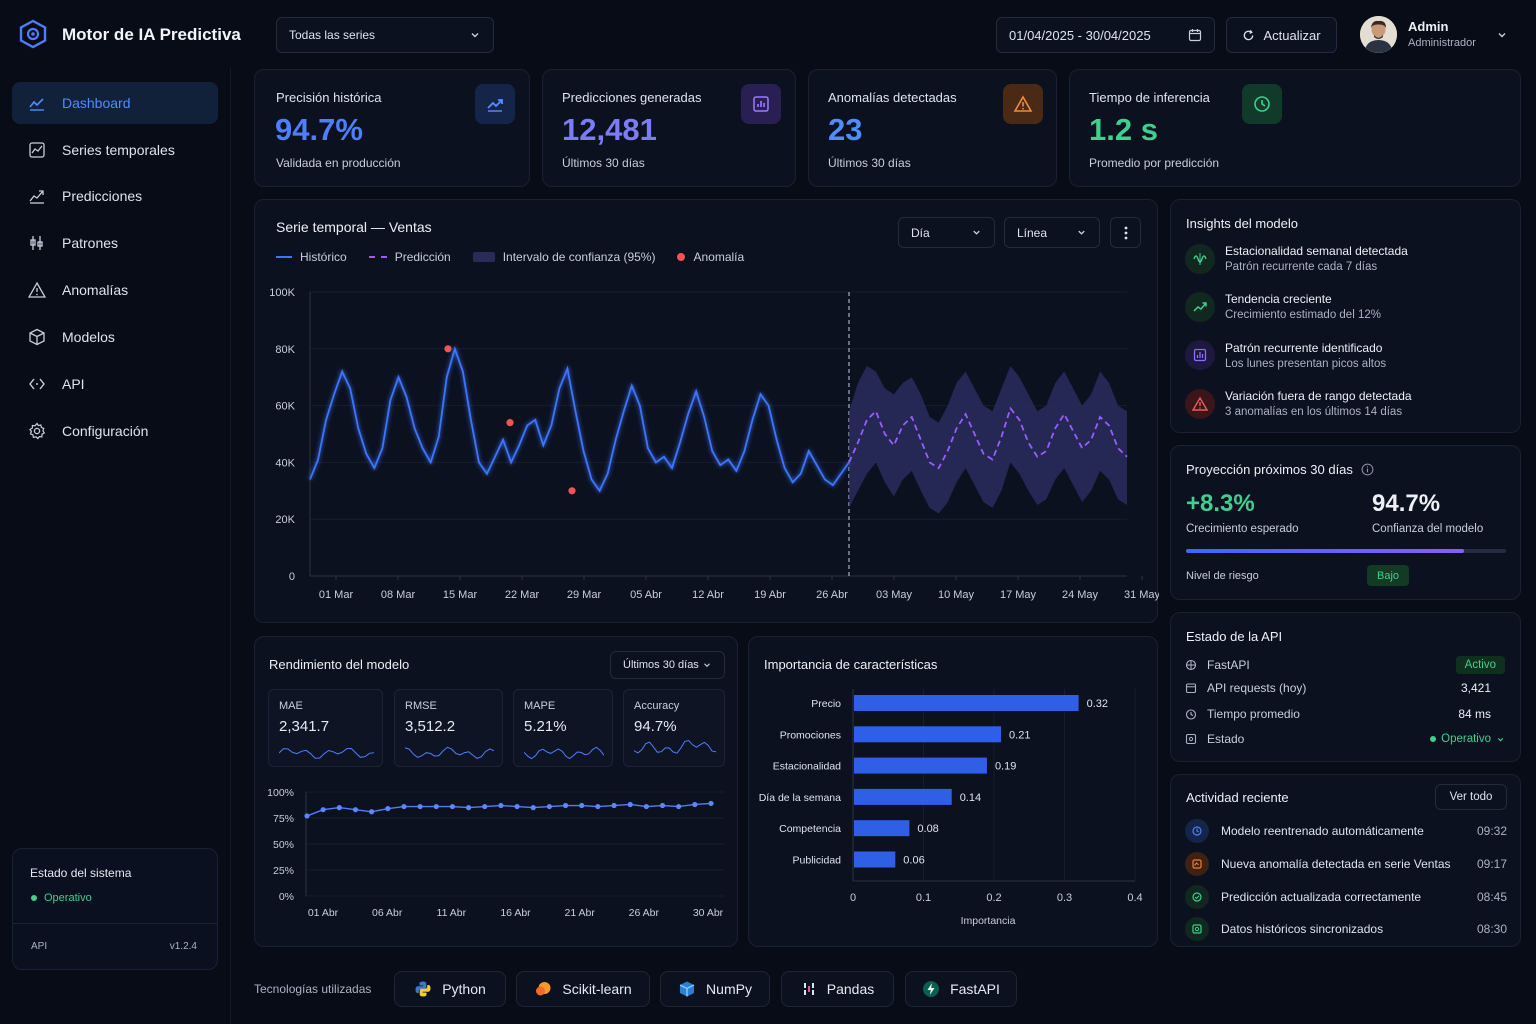 This screenshot has height=1024, width=1536. What do you see at coordinates (1491, 929) in the screenshot?
I see `activity-time: 08:30` at bounding box center [1491, 929].